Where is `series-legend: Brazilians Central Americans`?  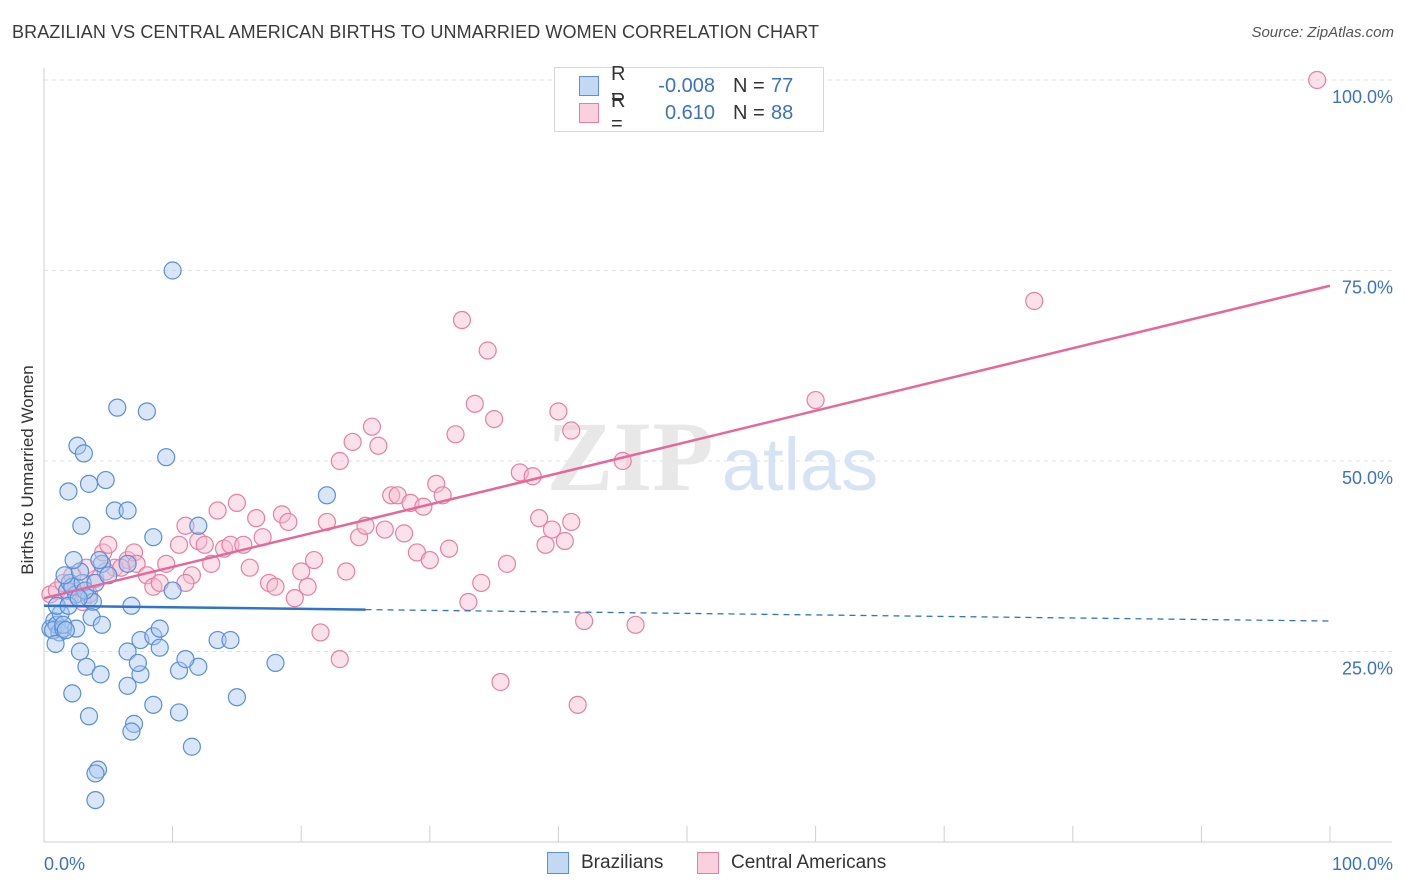 series-legend: Brazilians Central Americans is located at coordinates (703, 864).